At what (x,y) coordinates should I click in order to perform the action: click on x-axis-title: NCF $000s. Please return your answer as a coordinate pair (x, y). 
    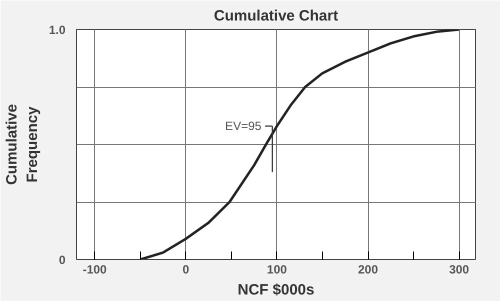
    Looking at the image, I should click on (276, 290).